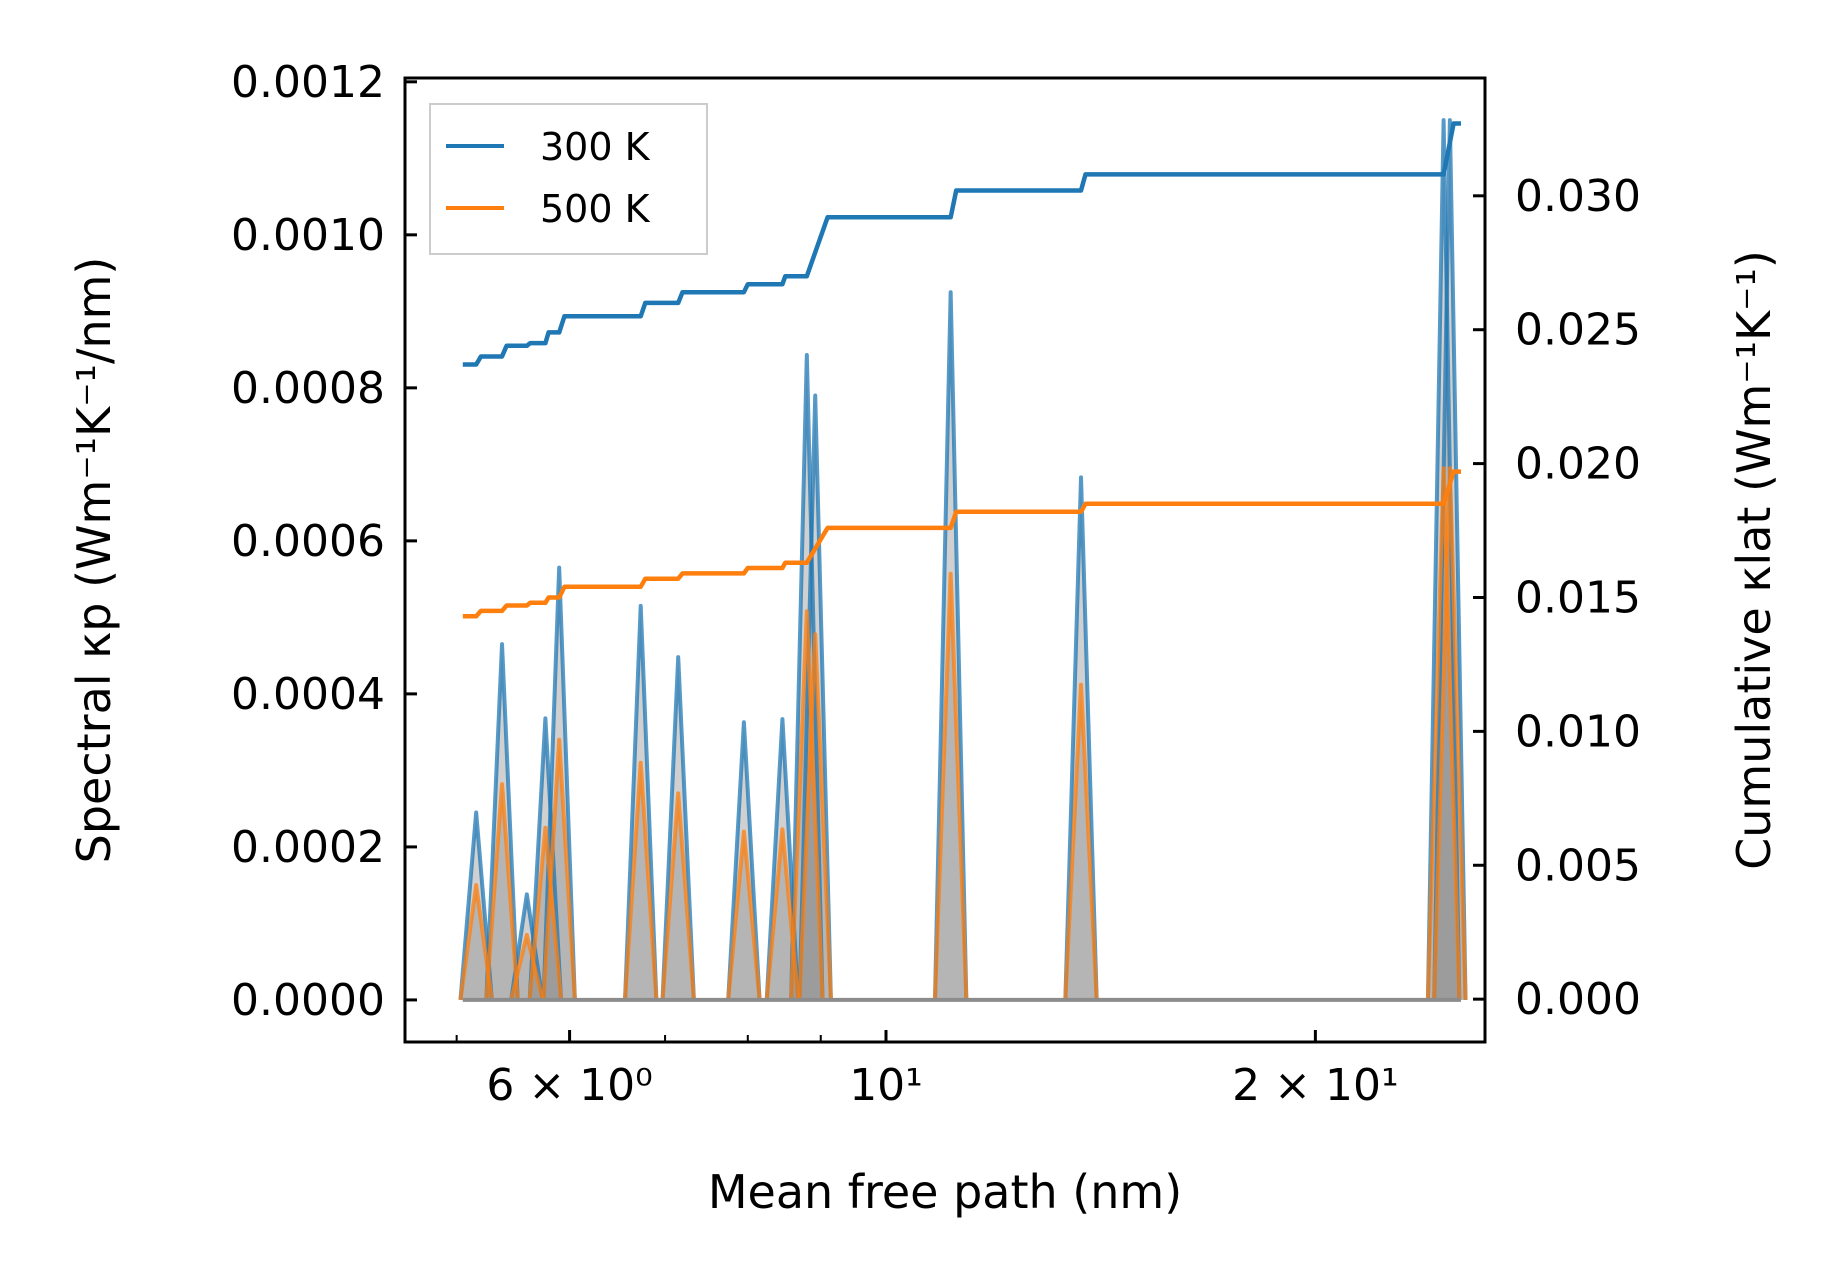 This screenshot has width=1827, height=1271. What do you see at coordinates (308, 235) in the screenshot?
I see `y-left-tick-label-5: 0.0010` at bounding box center [308, 235].